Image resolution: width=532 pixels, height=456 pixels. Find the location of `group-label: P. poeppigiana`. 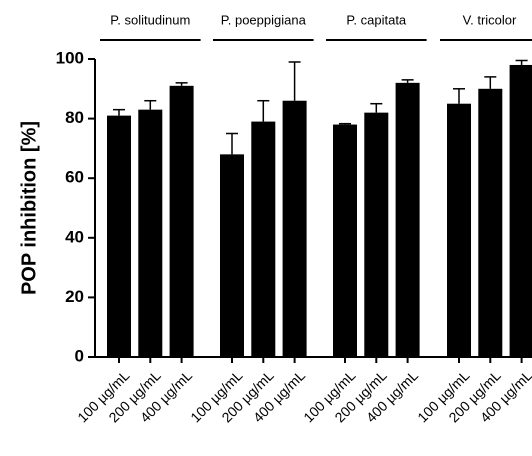

group-label: P. poeppigiana is located at coordinates (264, 19).